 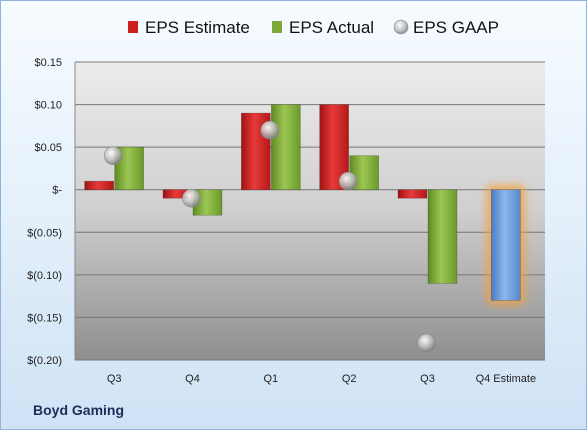 I want to click on y-tick-label: $0.10, so click(x=48, y=106).